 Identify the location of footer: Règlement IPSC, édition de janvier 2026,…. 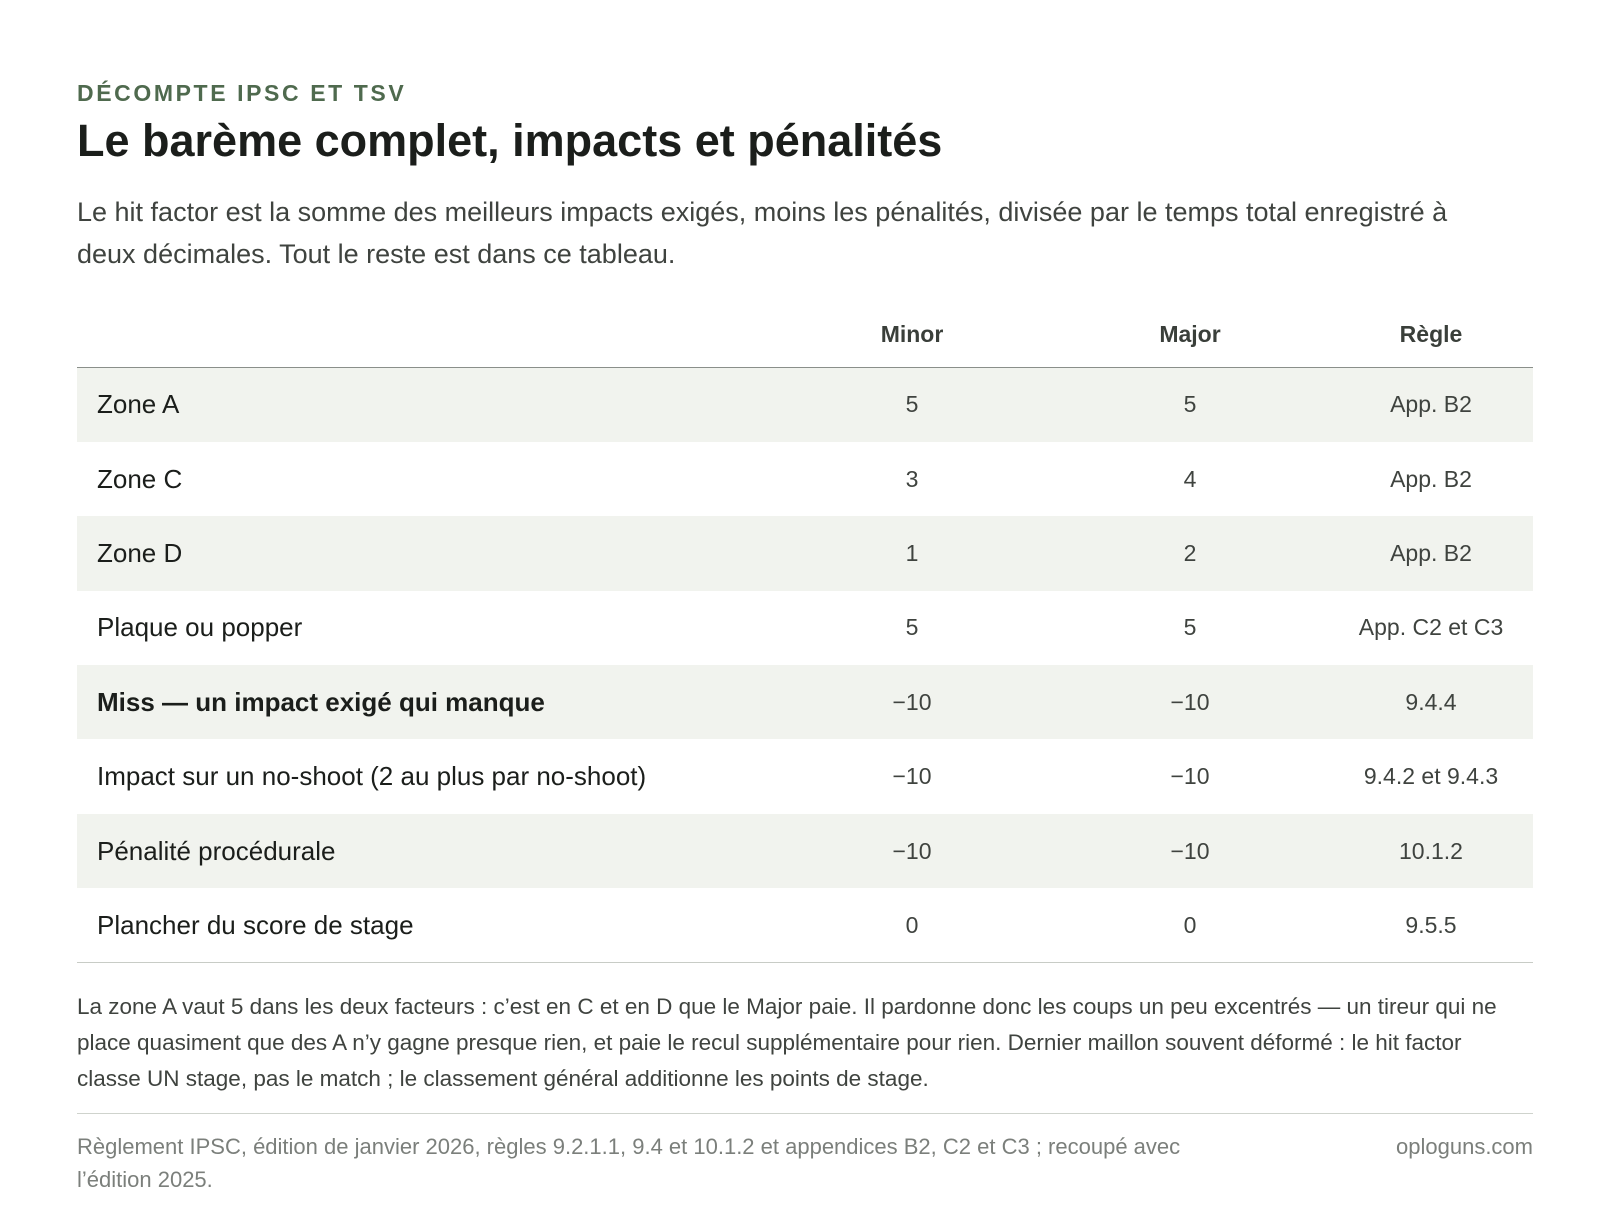
(805, 1163).